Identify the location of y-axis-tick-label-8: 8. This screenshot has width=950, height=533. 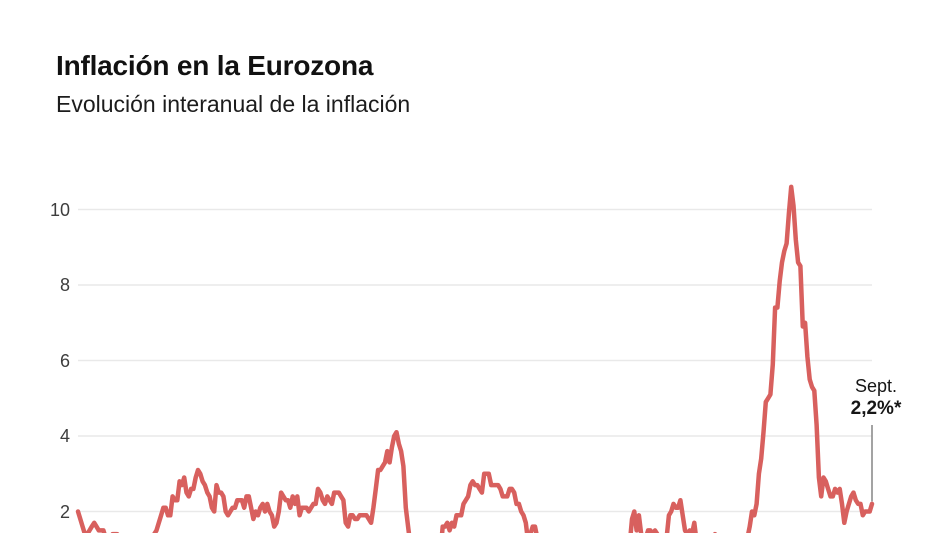
(64, 285).